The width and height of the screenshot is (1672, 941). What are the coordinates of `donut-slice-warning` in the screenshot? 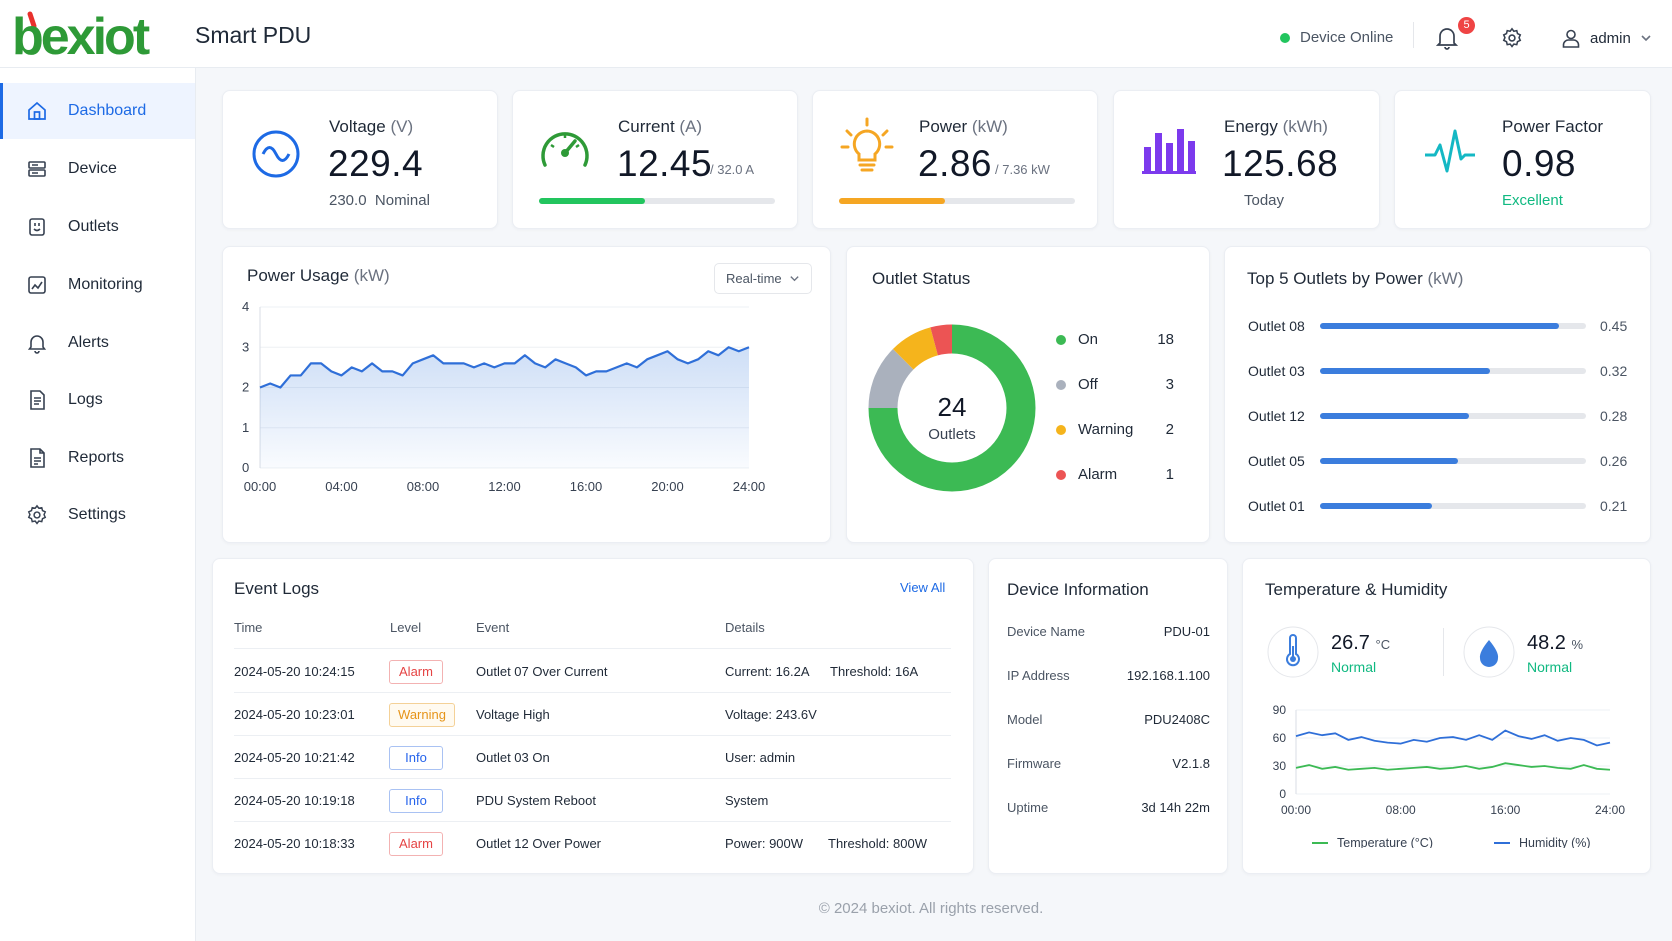 It's located at (915, 348).